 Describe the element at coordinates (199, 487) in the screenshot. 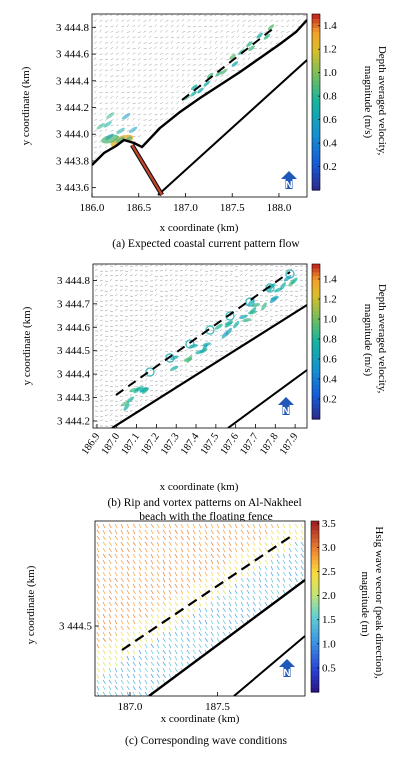

I see `panel-b-x-axis-label: x coordinate (km)` at that location.